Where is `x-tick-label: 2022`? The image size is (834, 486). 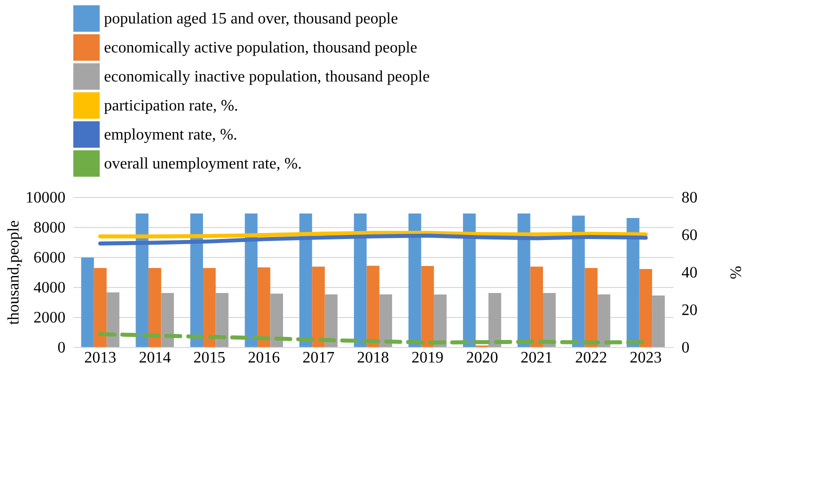 x-tick-label: 2022 is located at coordinates (591, 358).